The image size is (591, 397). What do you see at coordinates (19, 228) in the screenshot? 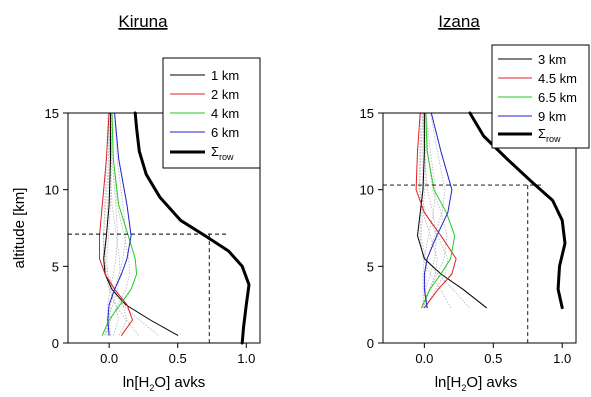
I see `y-axis-label: altitude [km]` at bounding box center [19, 228].